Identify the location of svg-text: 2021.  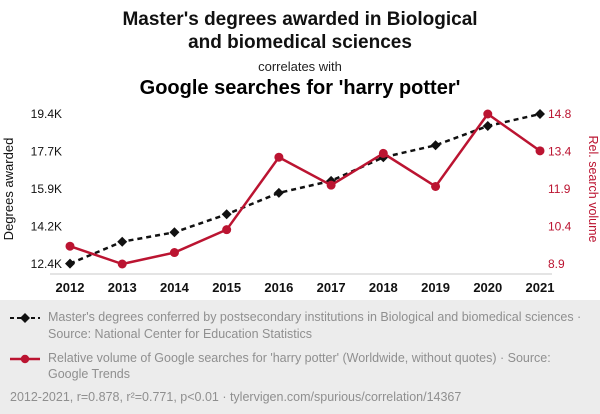
(540, 287).